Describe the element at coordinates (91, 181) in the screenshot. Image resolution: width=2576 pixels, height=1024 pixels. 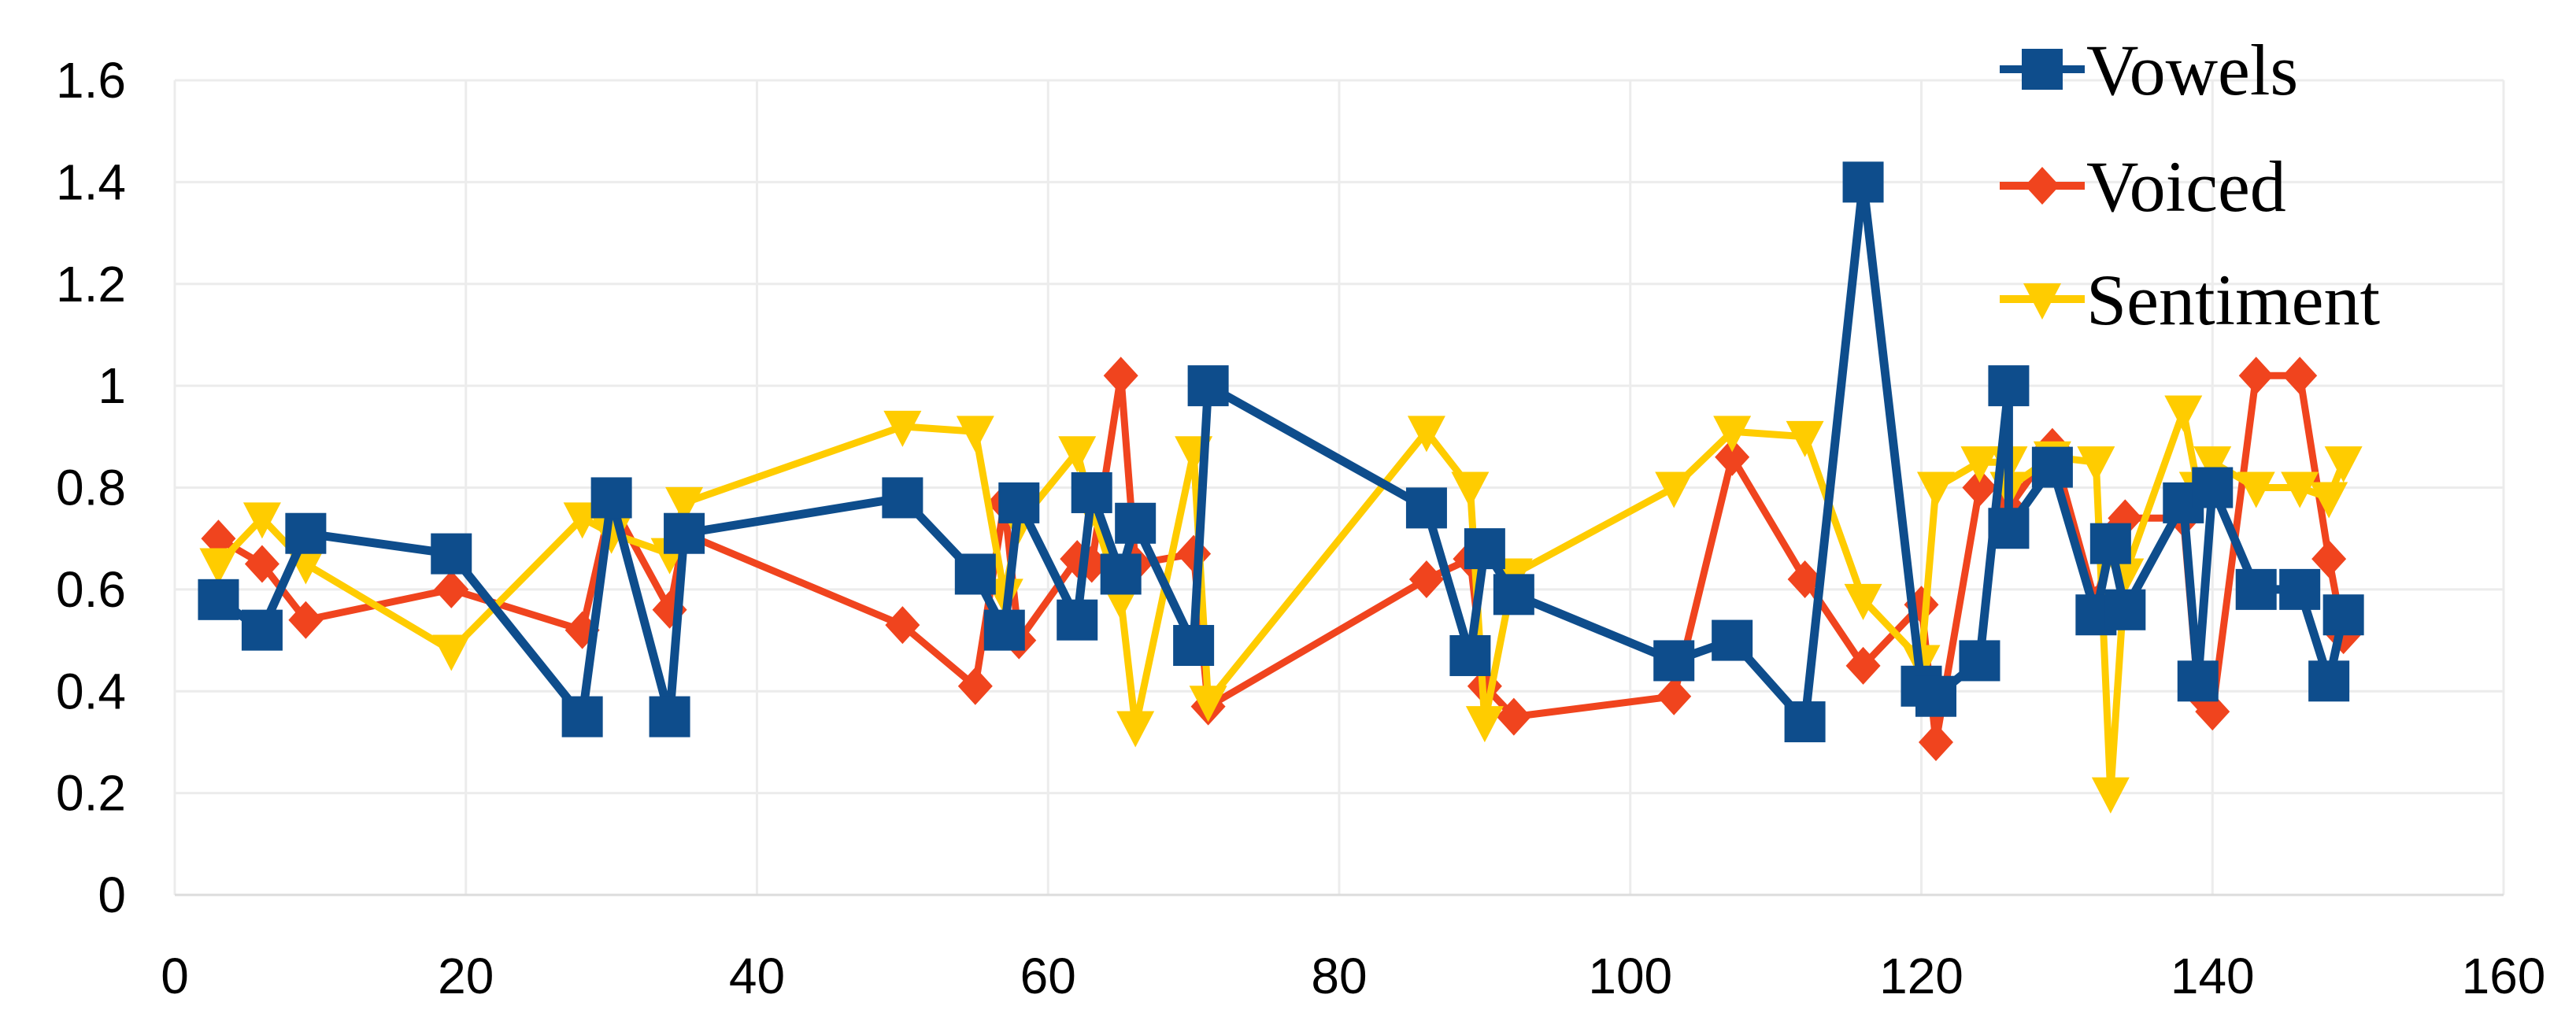
I see `y-tick-label: 1.4` at that location.